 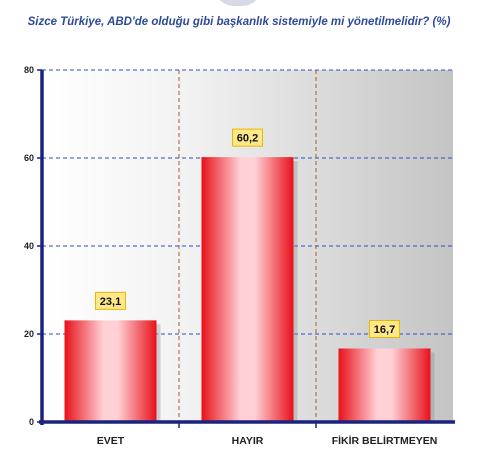 What do you see at coordinates (31, 422) in the screenshot?
I see `y-tick-label: 0` at bounding box center [31, 422].